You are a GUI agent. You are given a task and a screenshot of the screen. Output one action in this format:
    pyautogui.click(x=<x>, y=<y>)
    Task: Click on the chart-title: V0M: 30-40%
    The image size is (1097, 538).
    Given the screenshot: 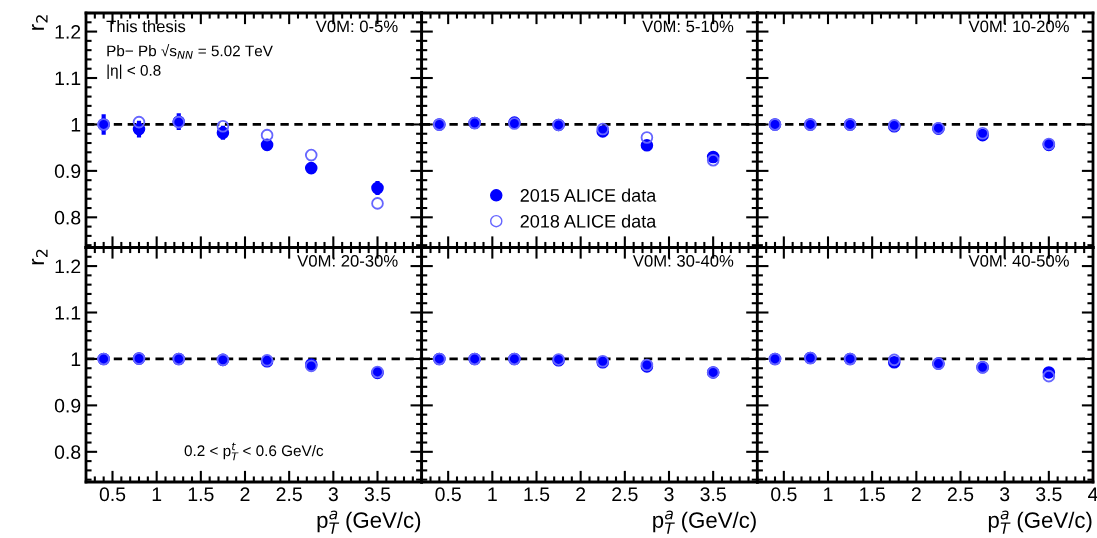 What is the action you would take?
    pyautogui.click(x=683, y=260)
    